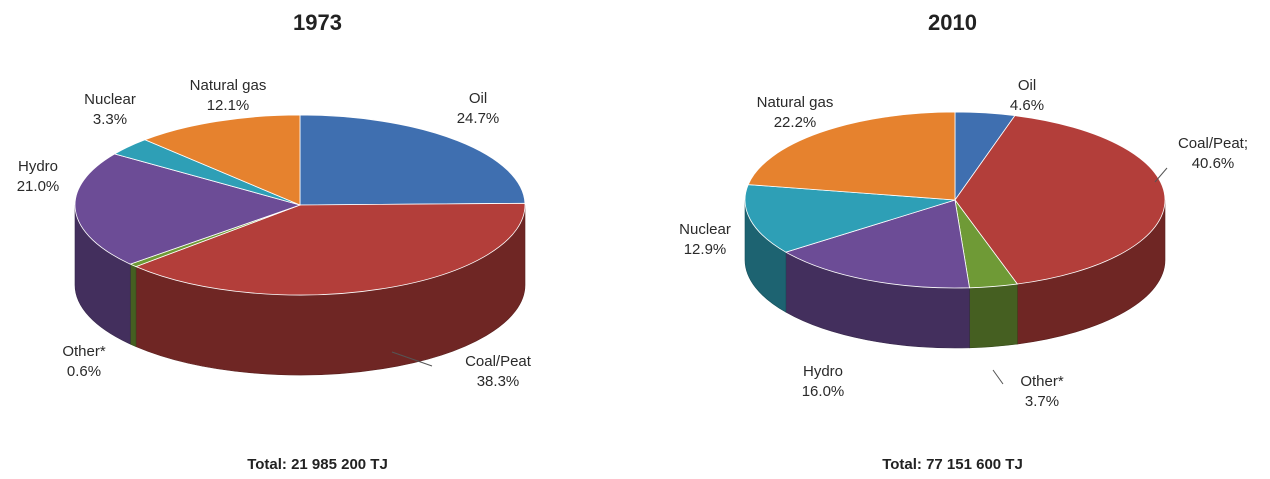  I want to click on slice-value-hydro: 16.0%, so click(823, 391).